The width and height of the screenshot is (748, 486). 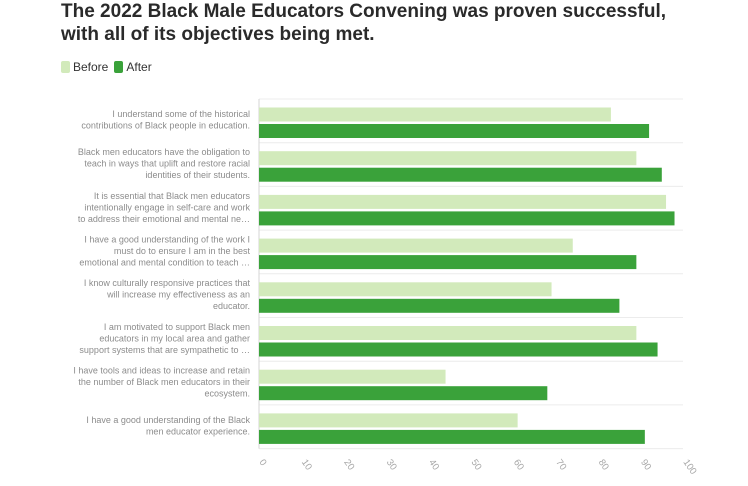 What do you see at coordinates (476, 464) in the screenshot?
I see `x-tick-label-50: 50` at bounding box center [476, 464].